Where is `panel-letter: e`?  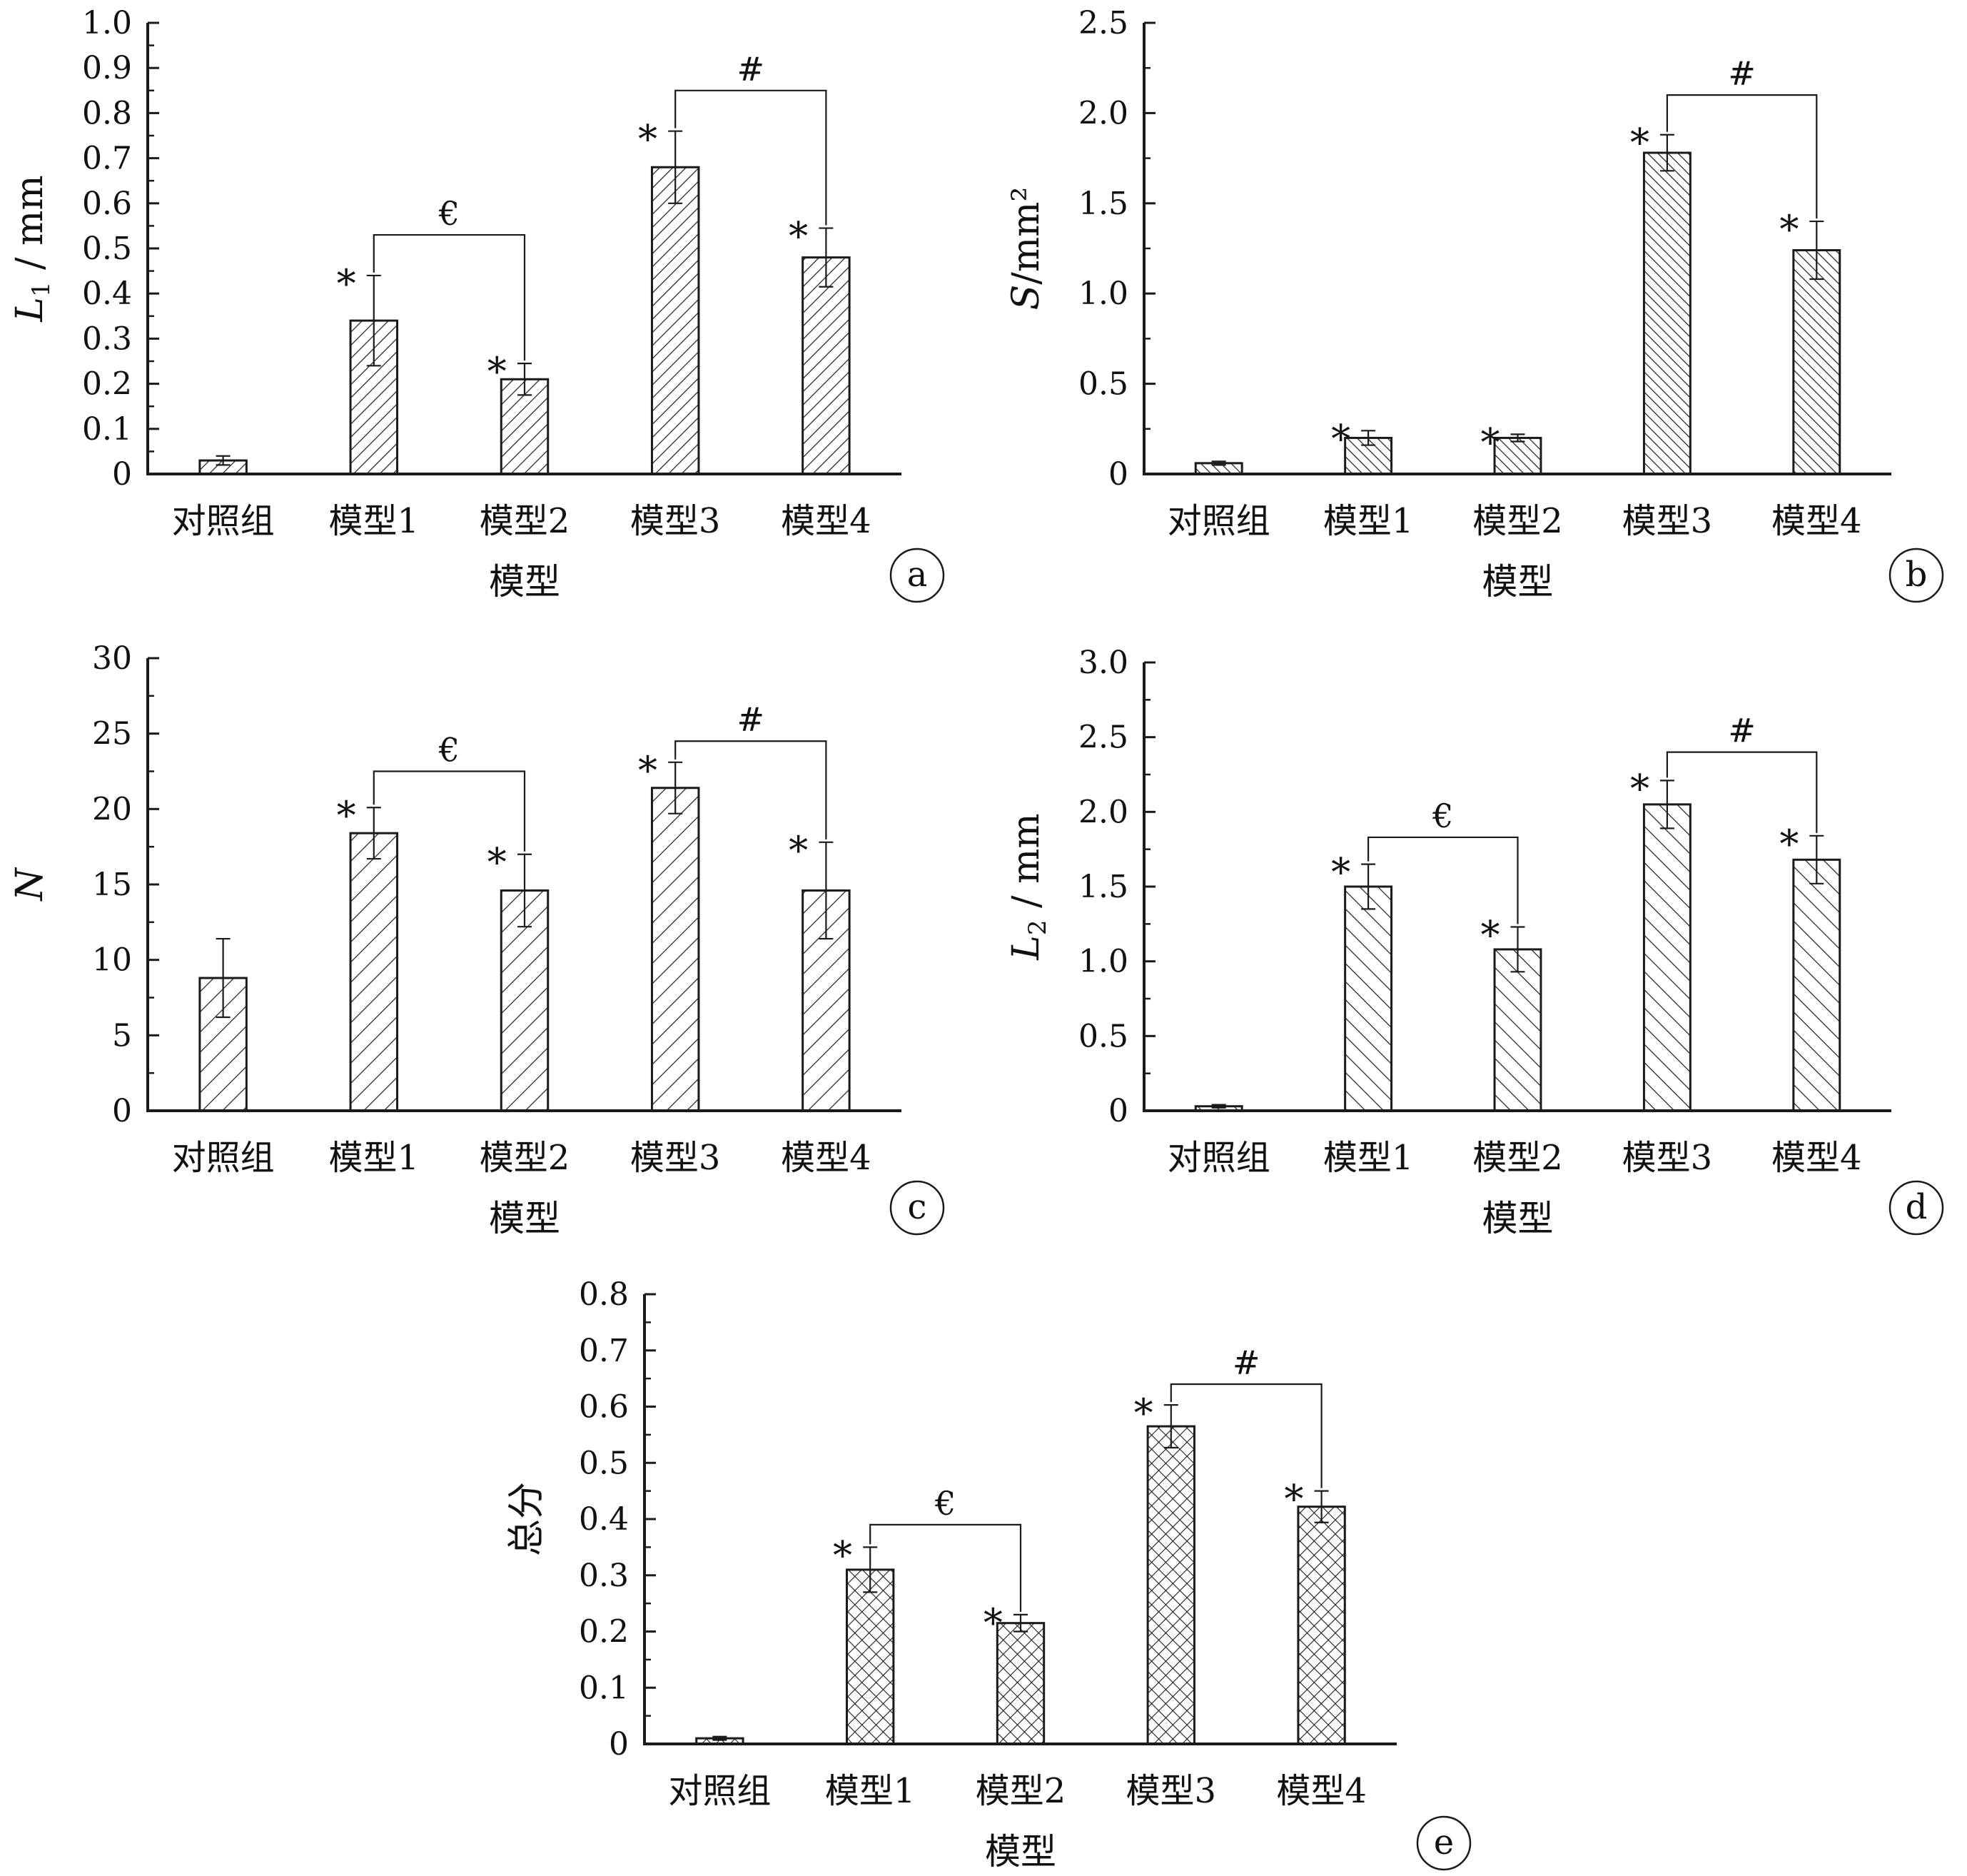
panel-letter: e is located at coordinates (1444, 1842).